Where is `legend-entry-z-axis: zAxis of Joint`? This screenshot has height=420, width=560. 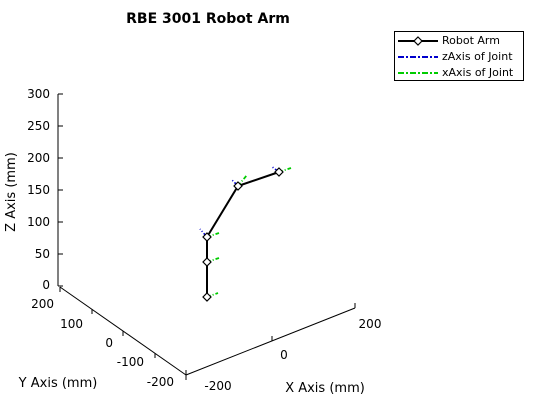 legend-entry-z-axis: zAxis of Joint is located at coordinates (459, 57).